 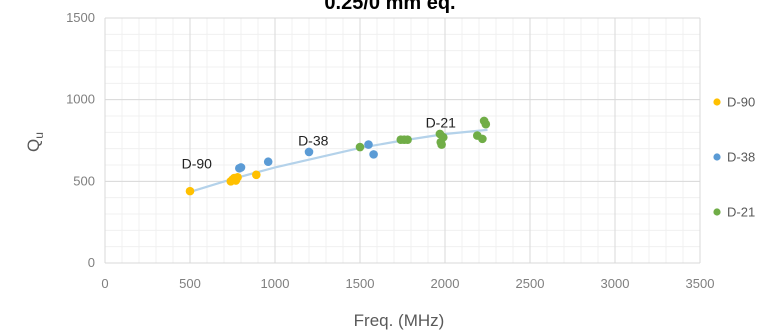 What do you see at coordinates (741, 102) in the screenshot?
I see `legend-label: D-90` at bounding box center [741, 102].